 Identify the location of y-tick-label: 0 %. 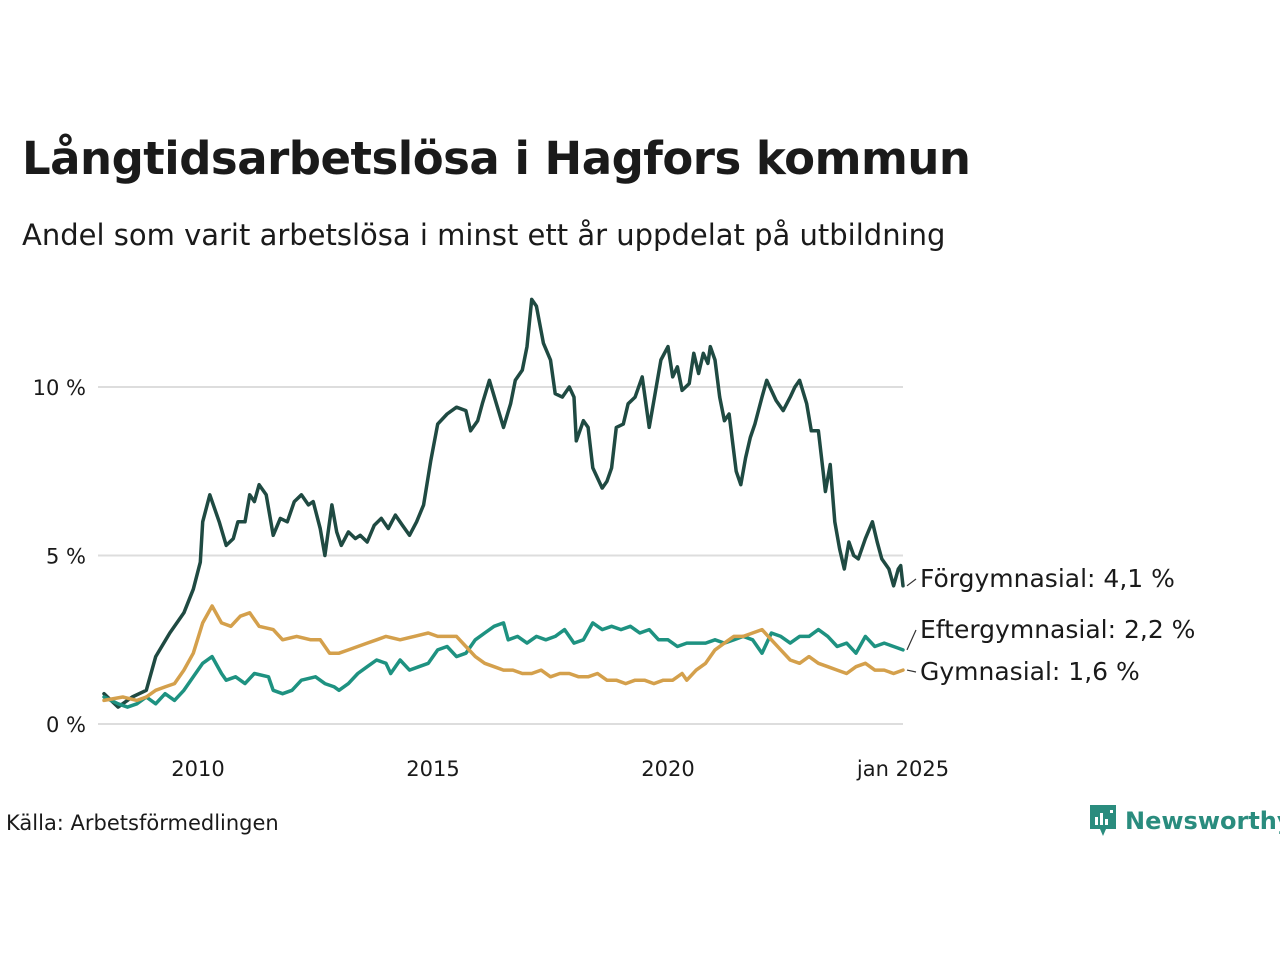
(66, 725).